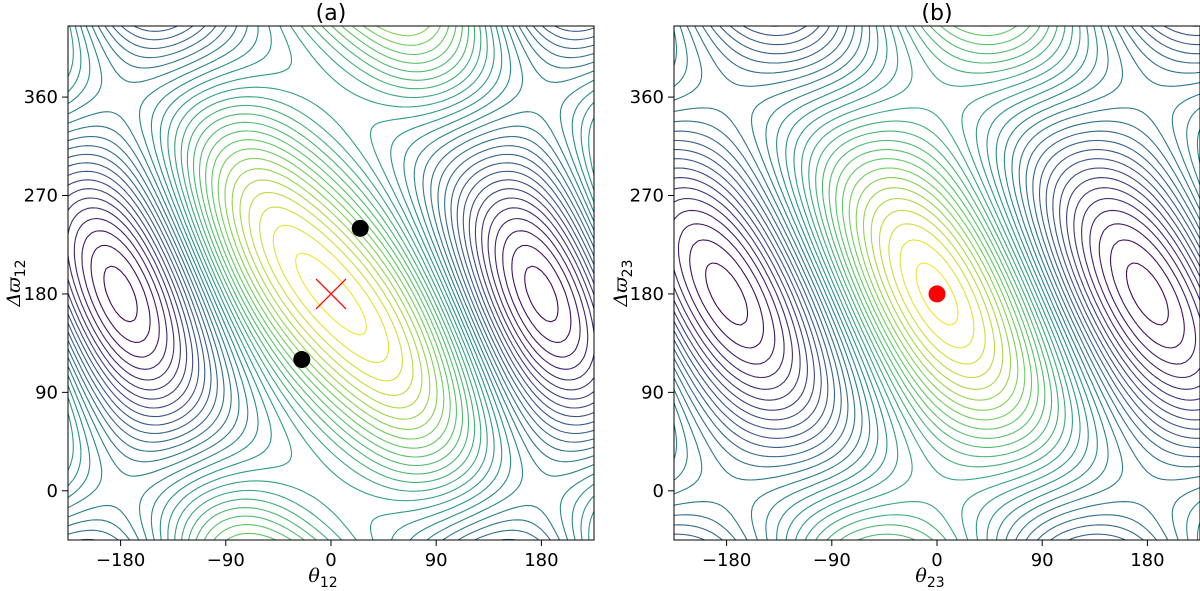  I want to click on panel-a-ylabel: Δϖ12, so click(16, 283).